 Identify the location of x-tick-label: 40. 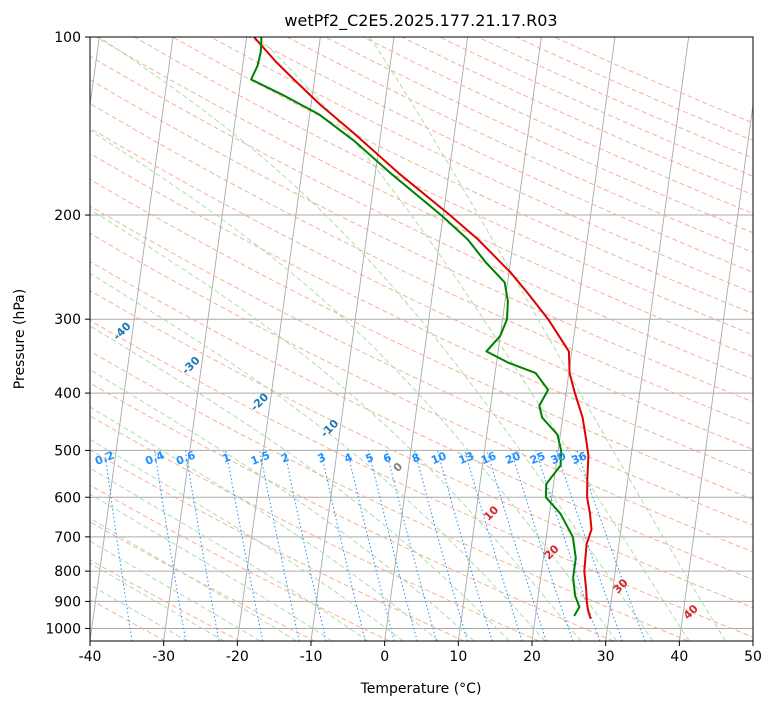
(679, 657).